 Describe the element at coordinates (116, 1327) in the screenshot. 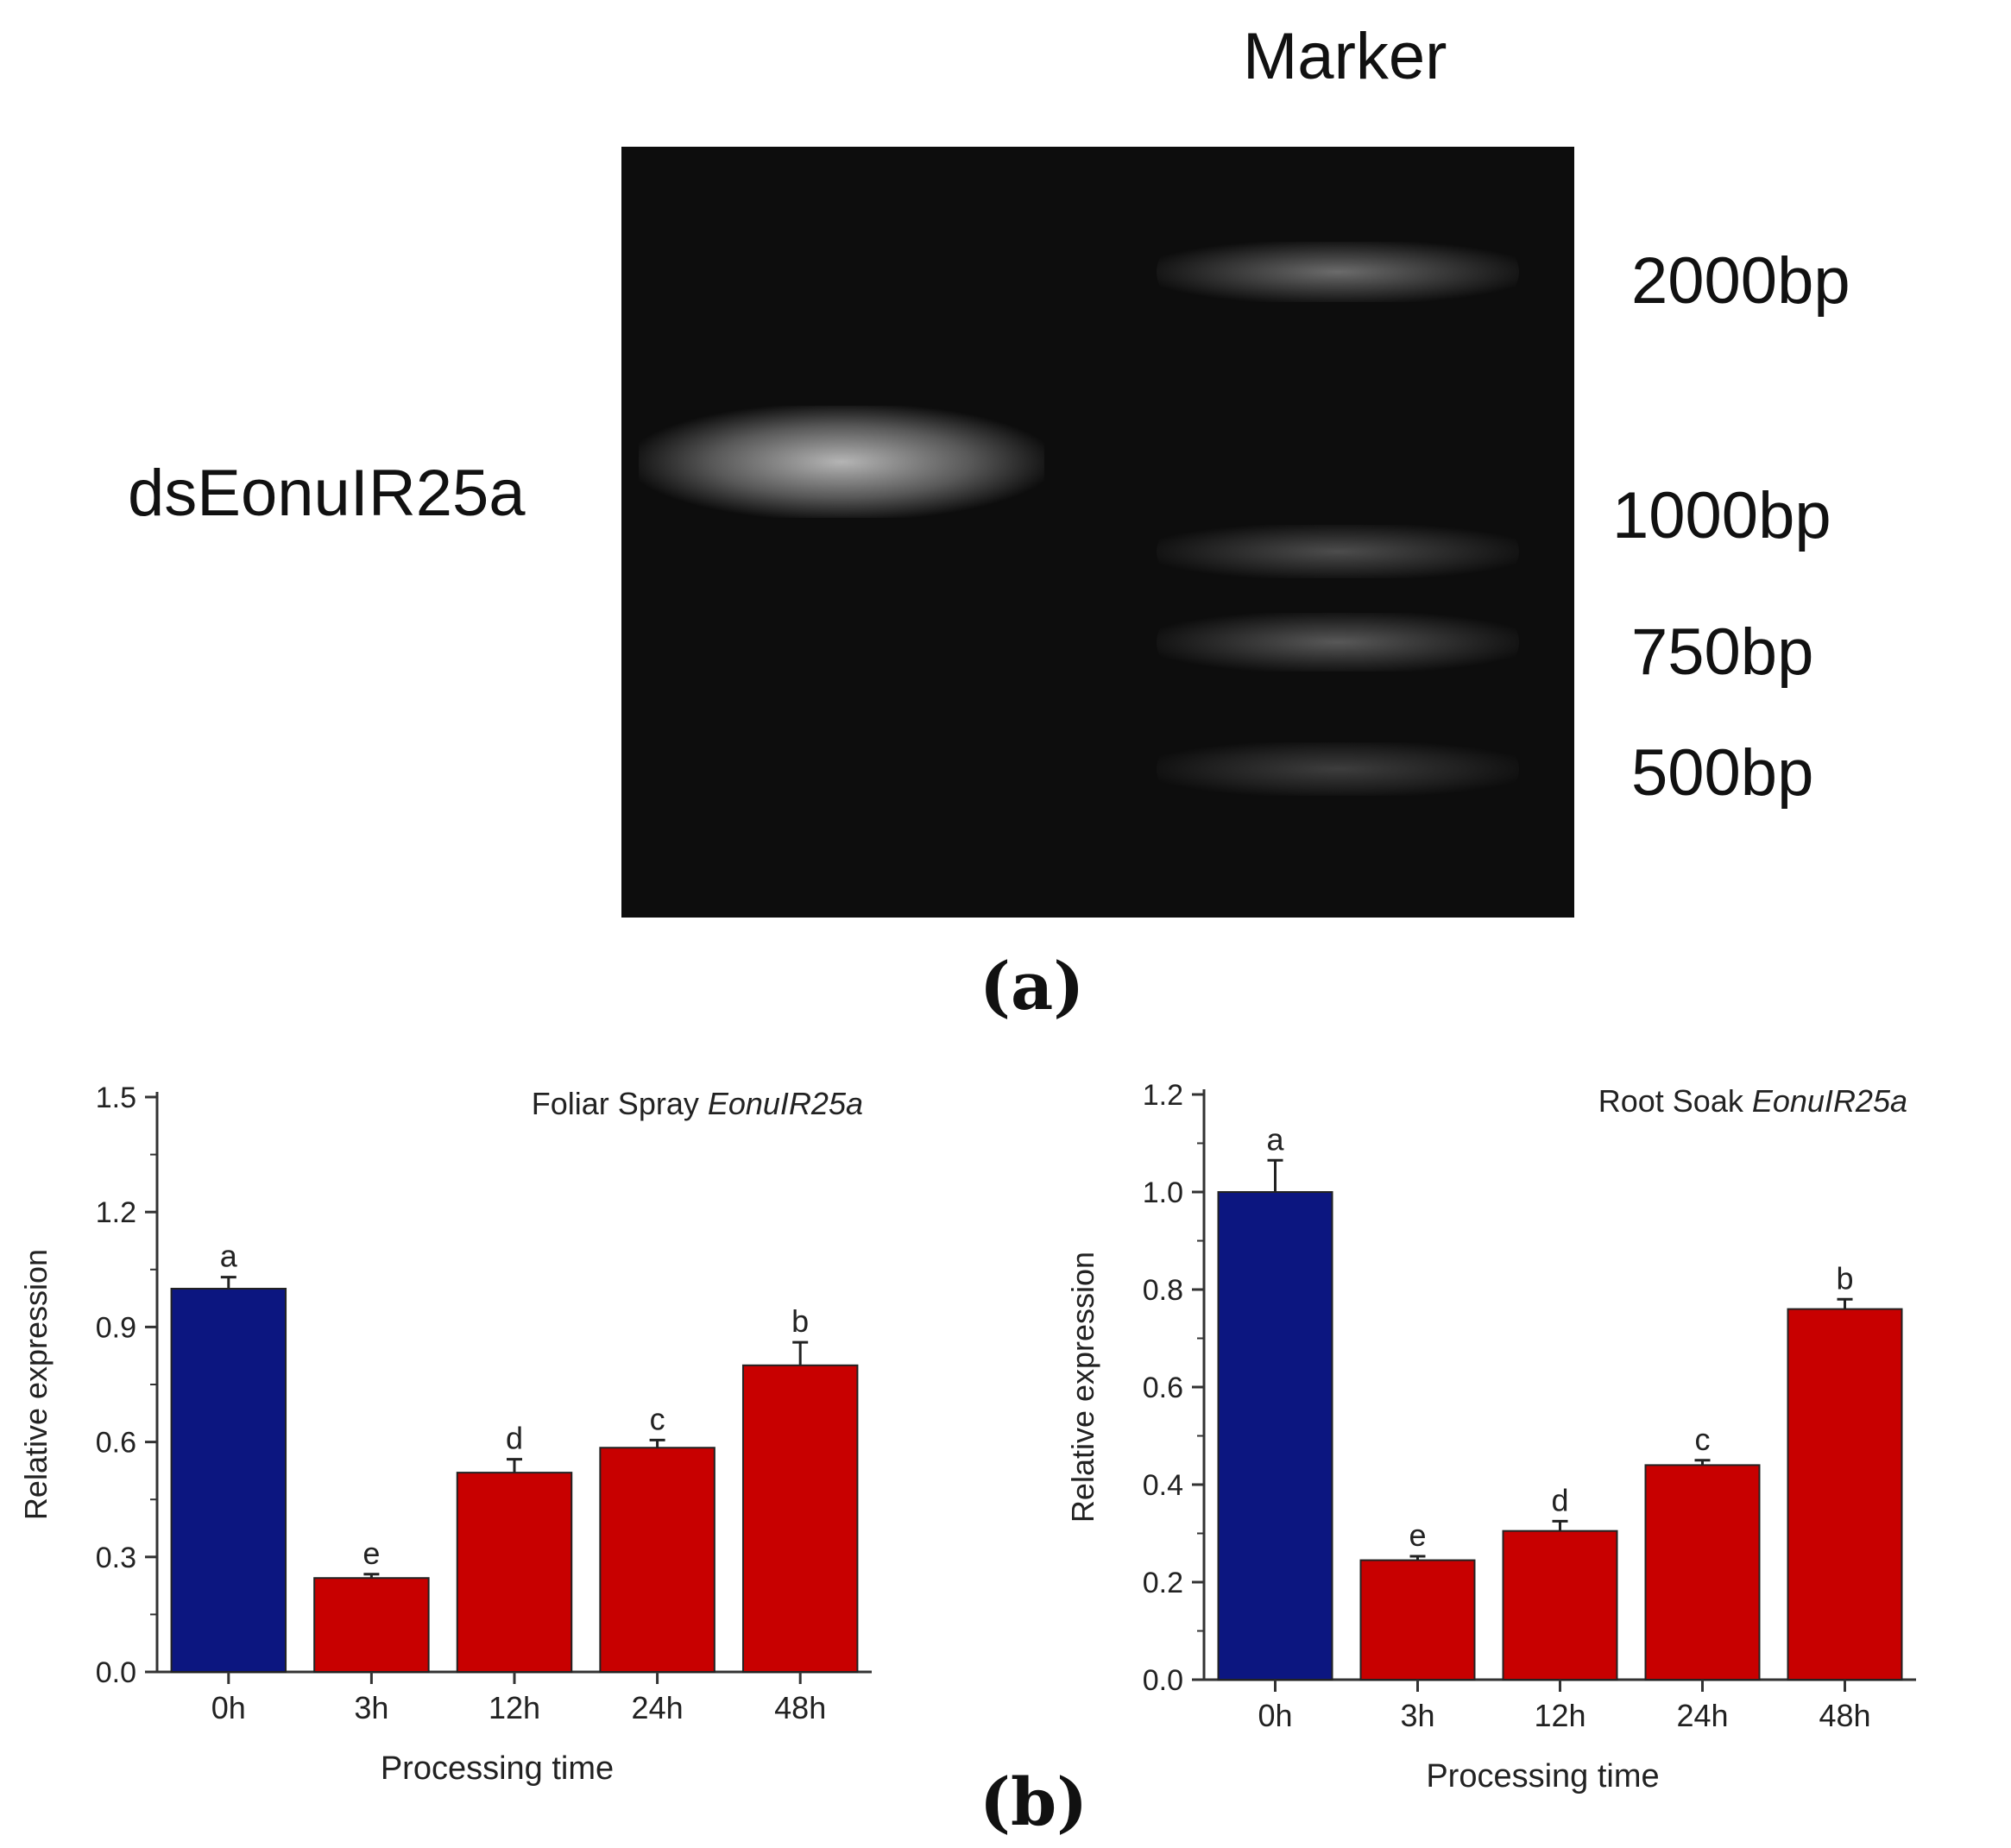

I see `y-tick-label: 0.9` at that location.